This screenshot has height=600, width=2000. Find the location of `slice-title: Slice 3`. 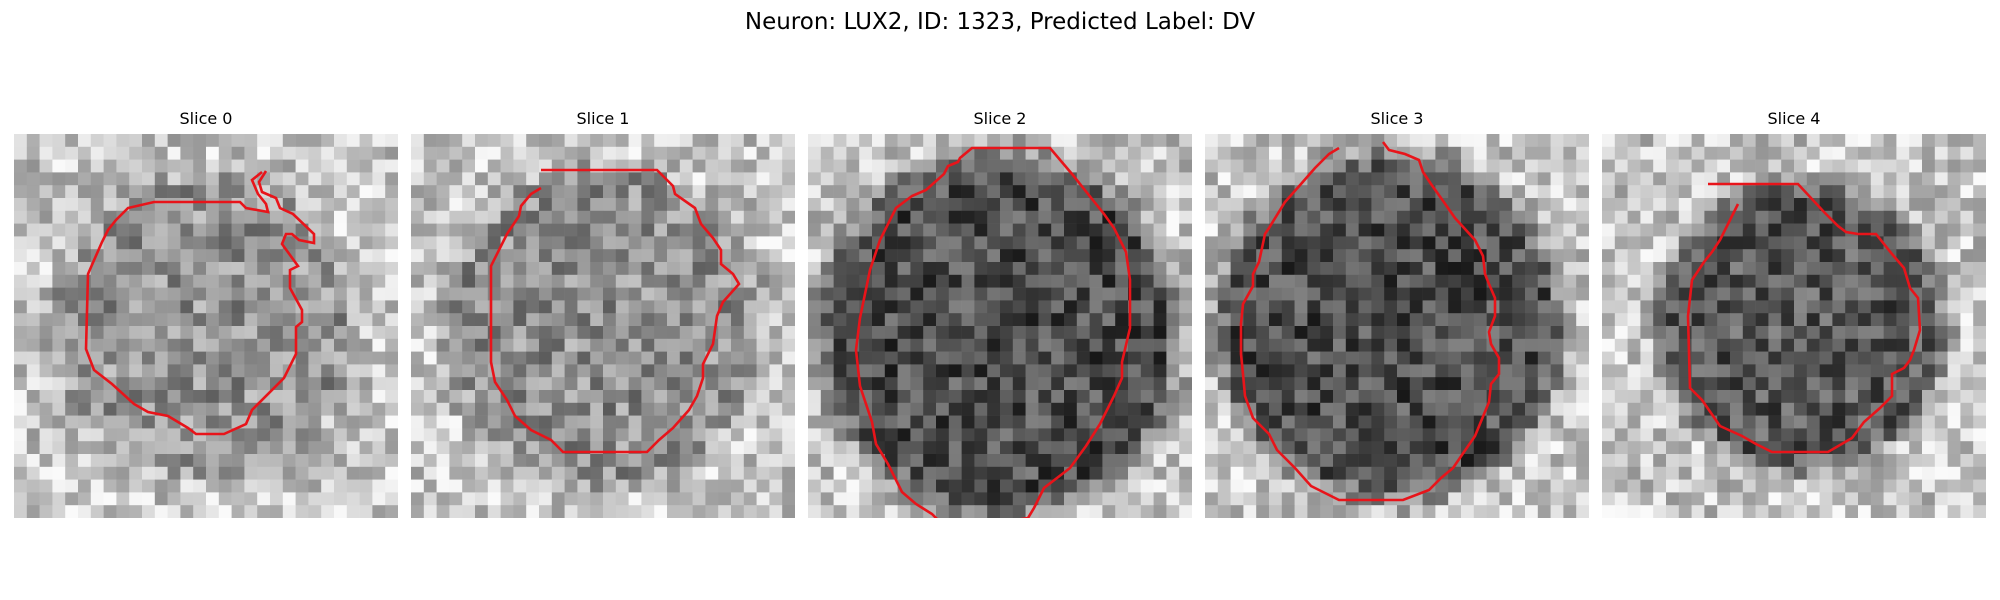

slice-title: Slice 3 is located at coordinates (1397, 118).